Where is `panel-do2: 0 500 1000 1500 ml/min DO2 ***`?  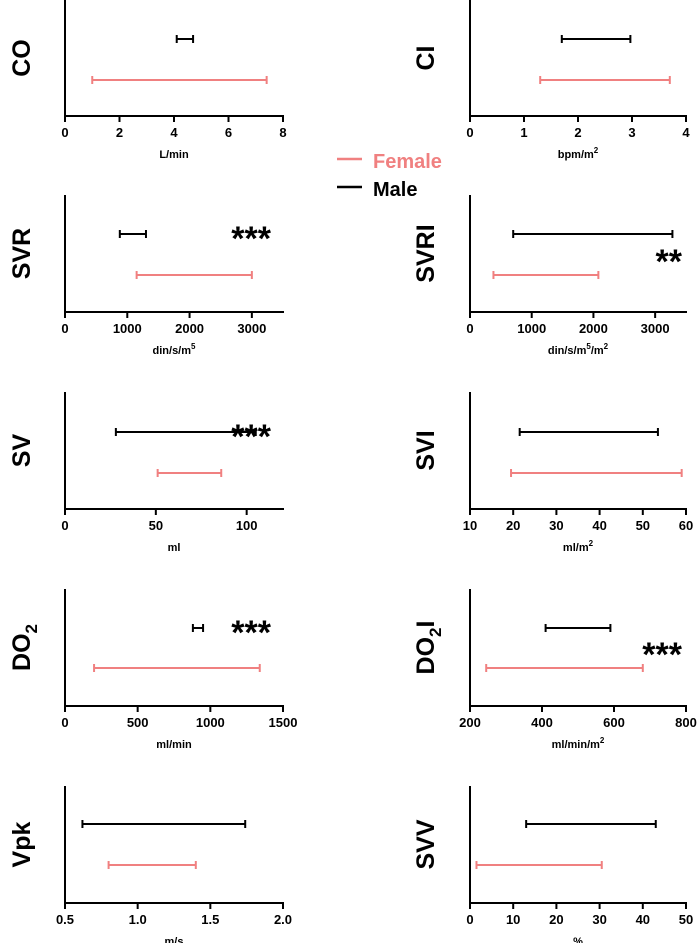
panel-do2: 0 500 1000 1500 ml/min DO2 *** is located at coordinates (152, 670).